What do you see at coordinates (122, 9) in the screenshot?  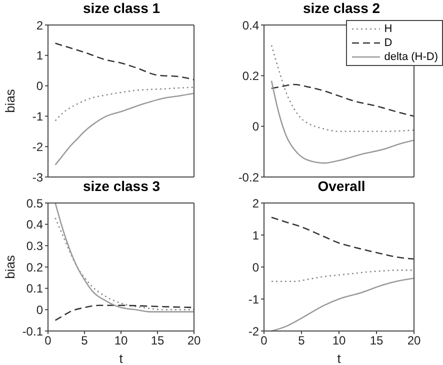 I see `chart-title: size class 1` at bounding box center [122, 9].